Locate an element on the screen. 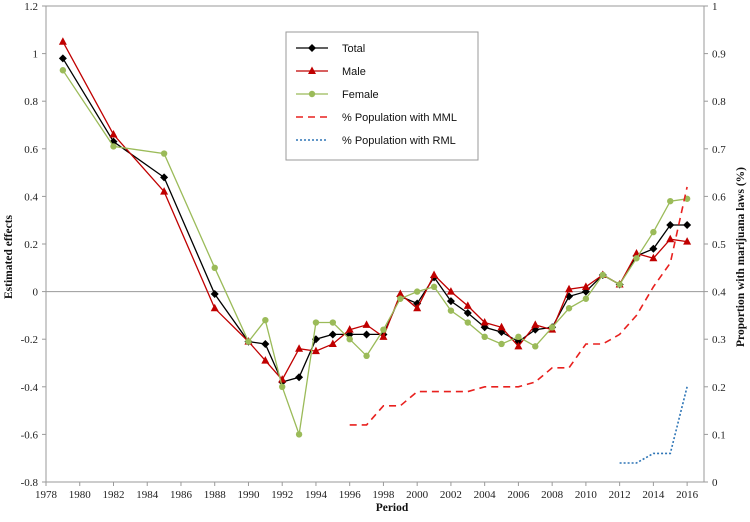 This screenshot has height=522, width=750. y-tick-label: 0.4 is located at coordinates (31, 197).